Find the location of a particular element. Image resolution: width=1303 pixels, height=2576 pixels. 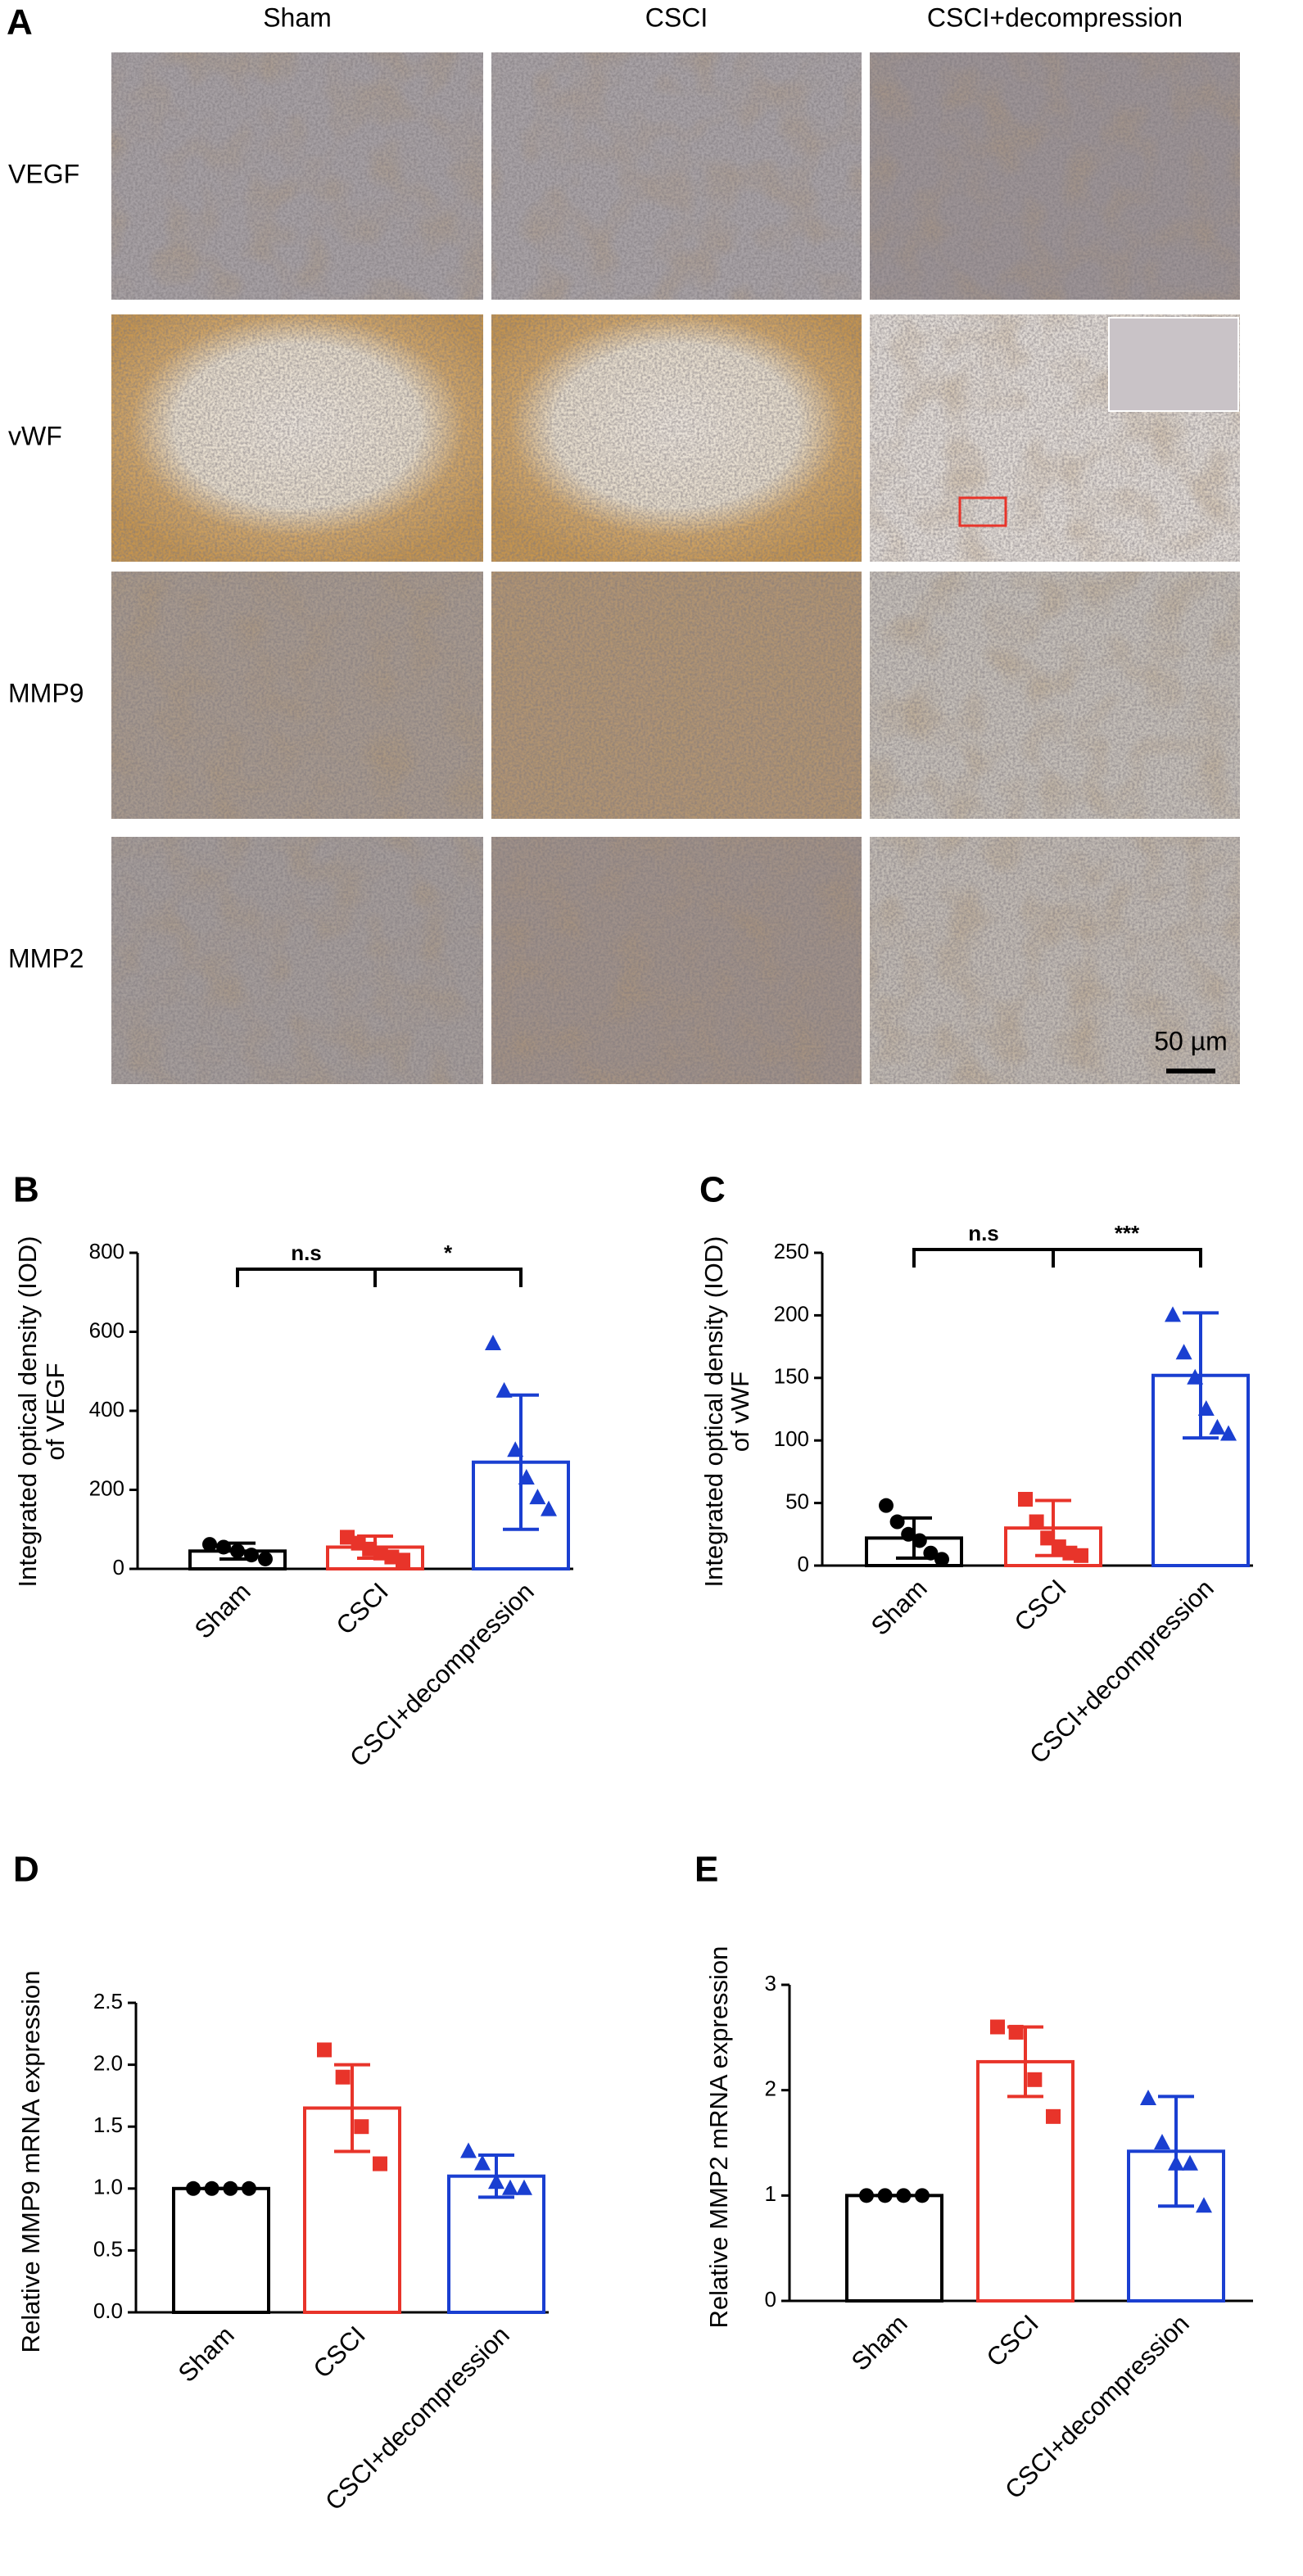

column-header: Sham is located at coordinates (297, 17).